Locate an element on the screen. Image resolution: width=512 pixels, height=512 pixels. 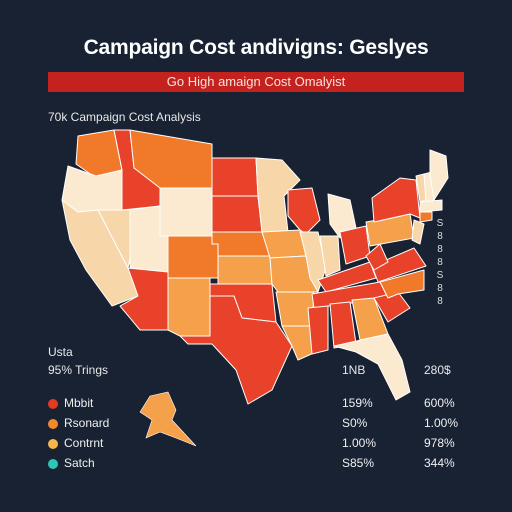
state-massachusetts is located at coordinates (431, 206).